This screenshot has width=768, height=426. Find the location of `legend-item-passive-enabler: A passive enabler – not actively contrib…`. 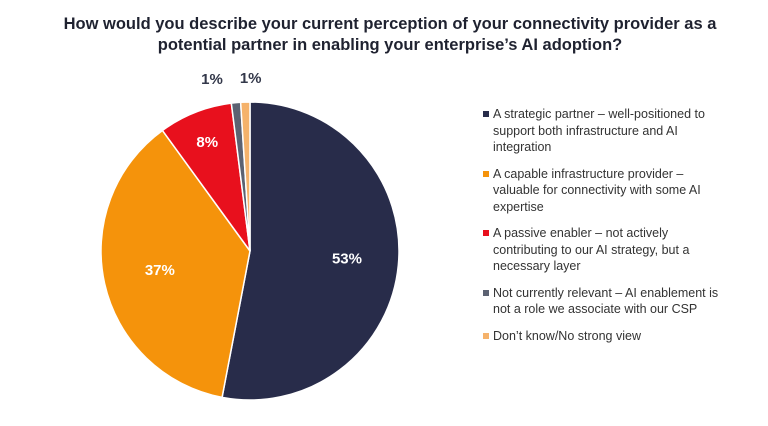

legend-item-passive-enabler: A passive enabler – not actively contrib… is located at coordinates (608, 250).